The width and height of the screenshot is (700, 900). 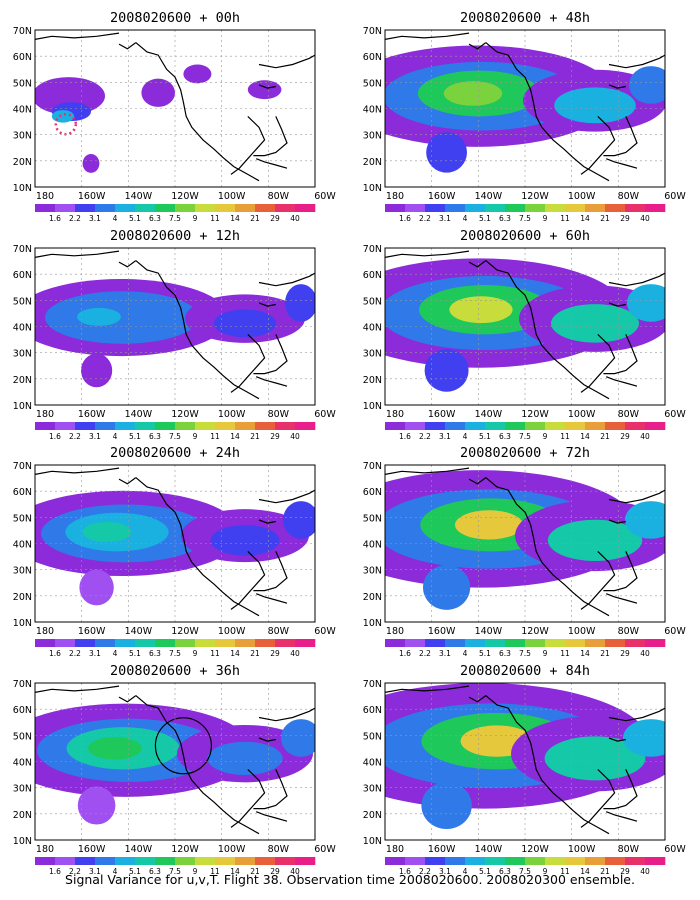 I want to click on lon-tick-label: 160W, so click(x=442, y=849).